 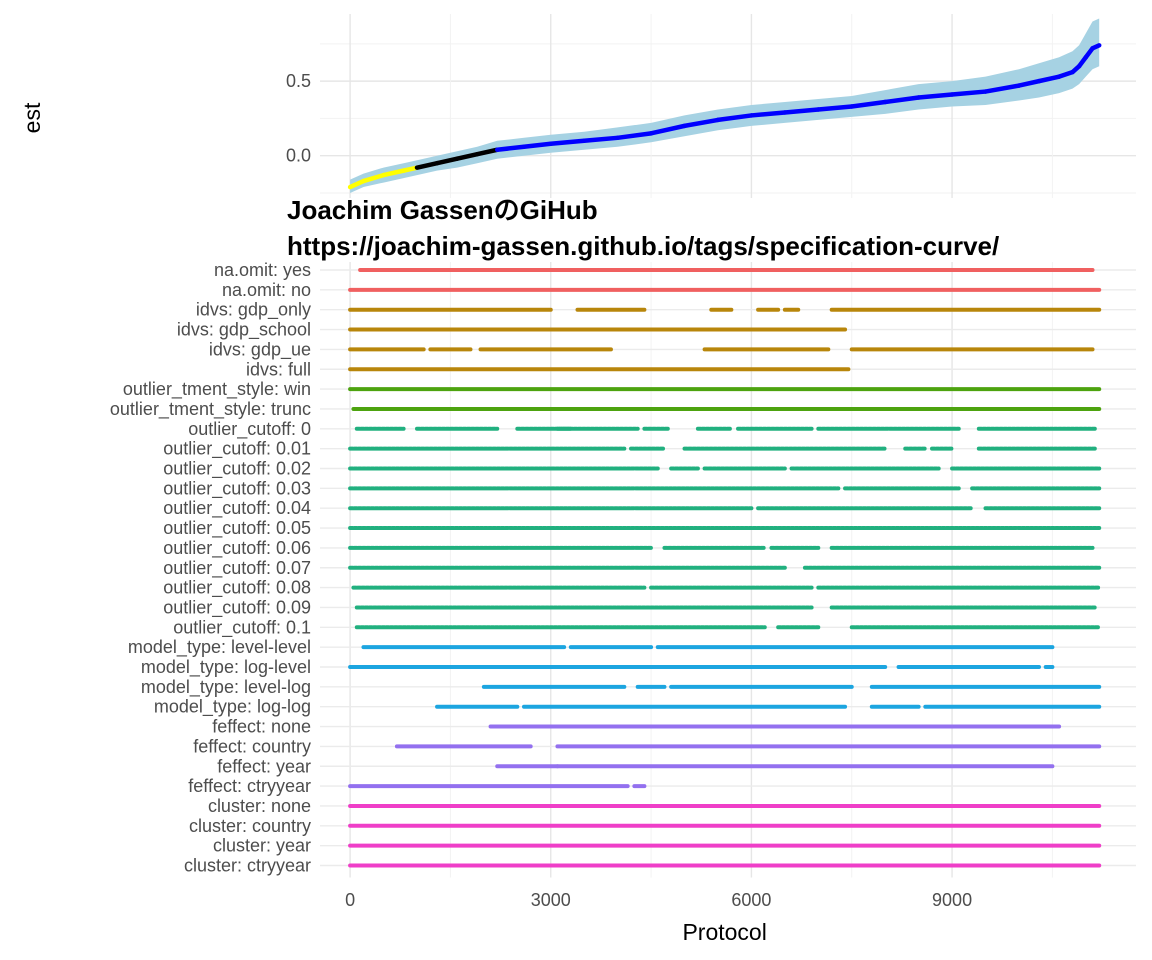 I want to click on x-tick-label: 9000, so click(x=952, y=900).